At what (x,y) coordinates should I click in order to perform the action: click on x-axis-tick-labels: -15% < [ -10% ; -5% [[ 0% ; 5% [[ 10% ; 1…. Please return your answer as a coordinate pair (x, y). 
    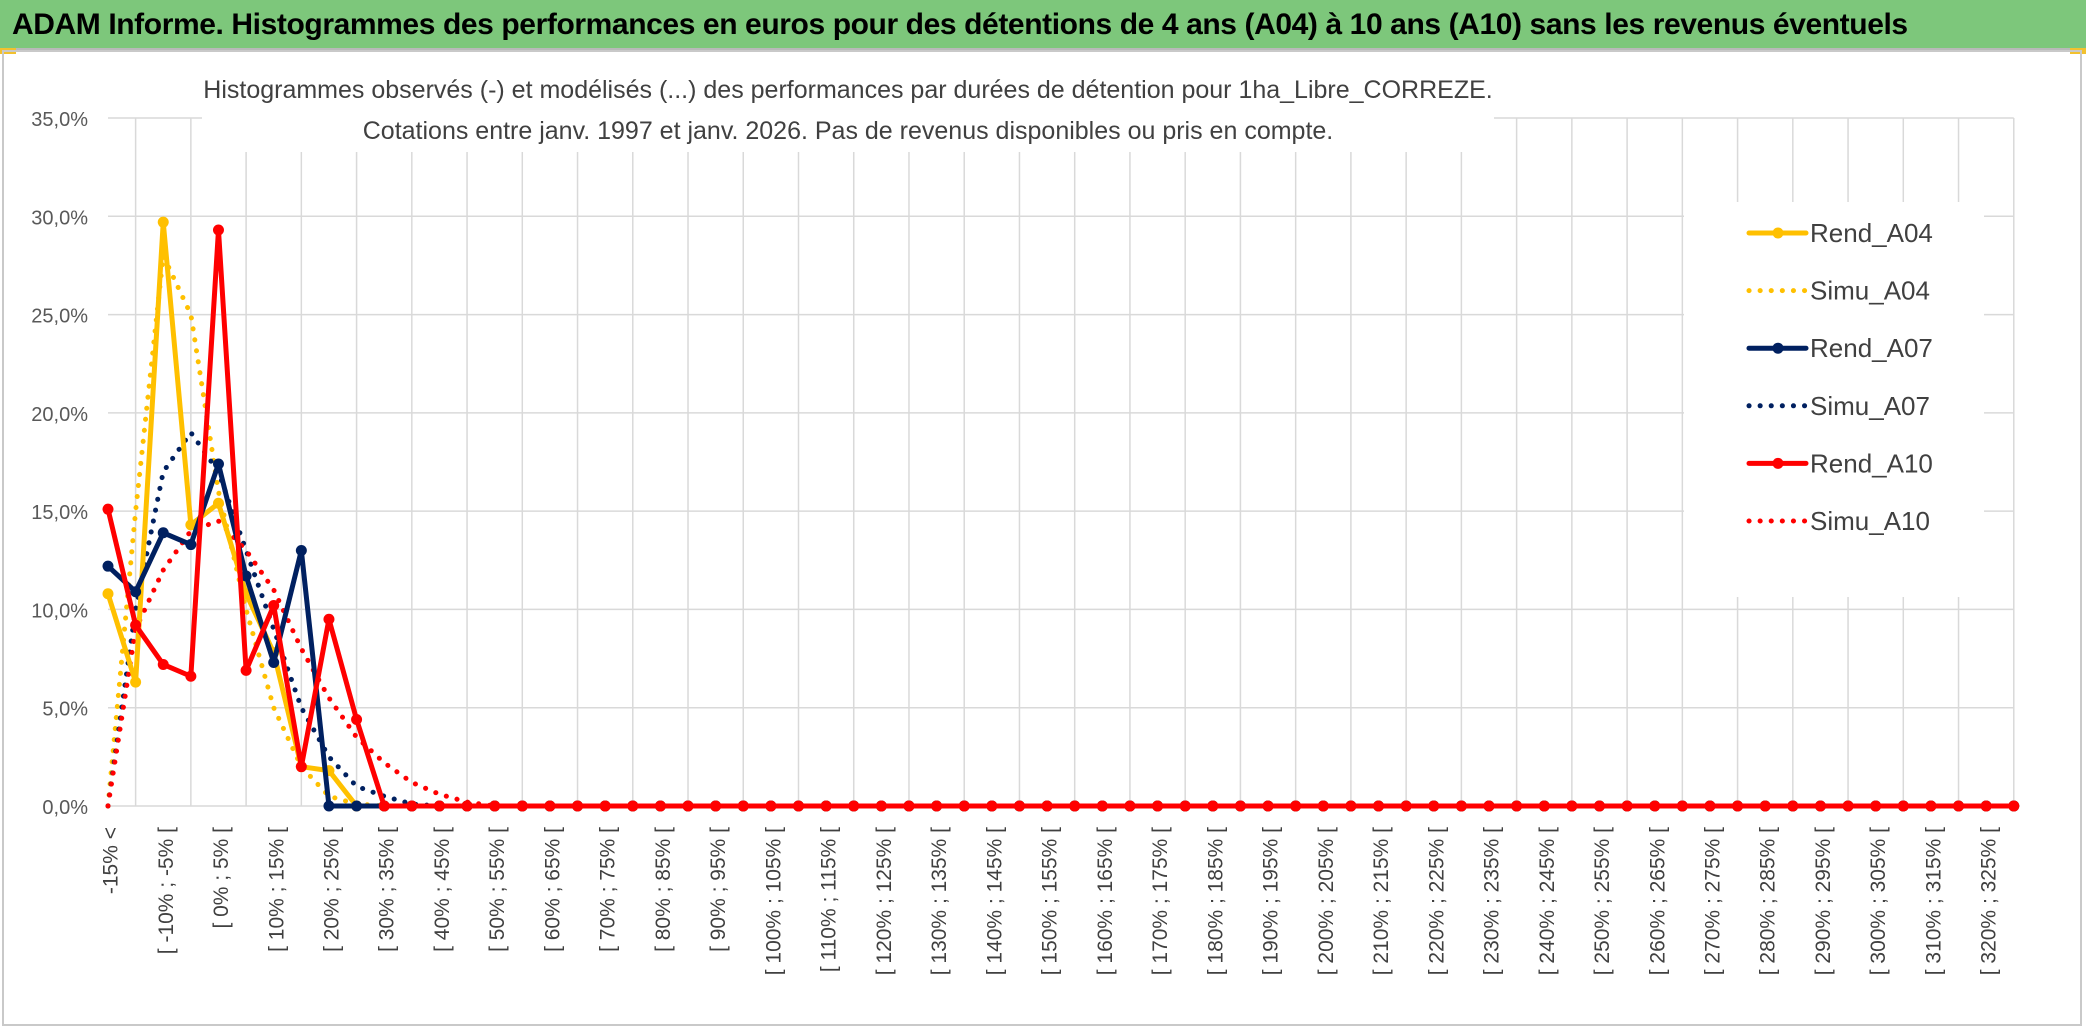
    Looking at the image, I should click on (1050, 901).